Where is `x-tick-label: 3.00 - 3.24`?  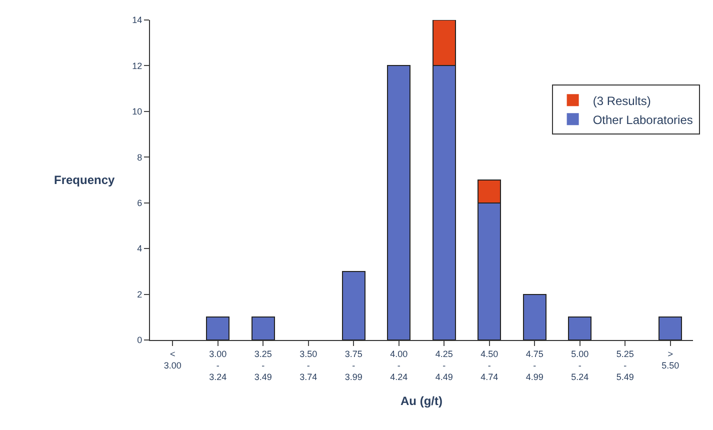
x-tick-label: 3.00 - 3.24 is located at coordinates (218, 365).